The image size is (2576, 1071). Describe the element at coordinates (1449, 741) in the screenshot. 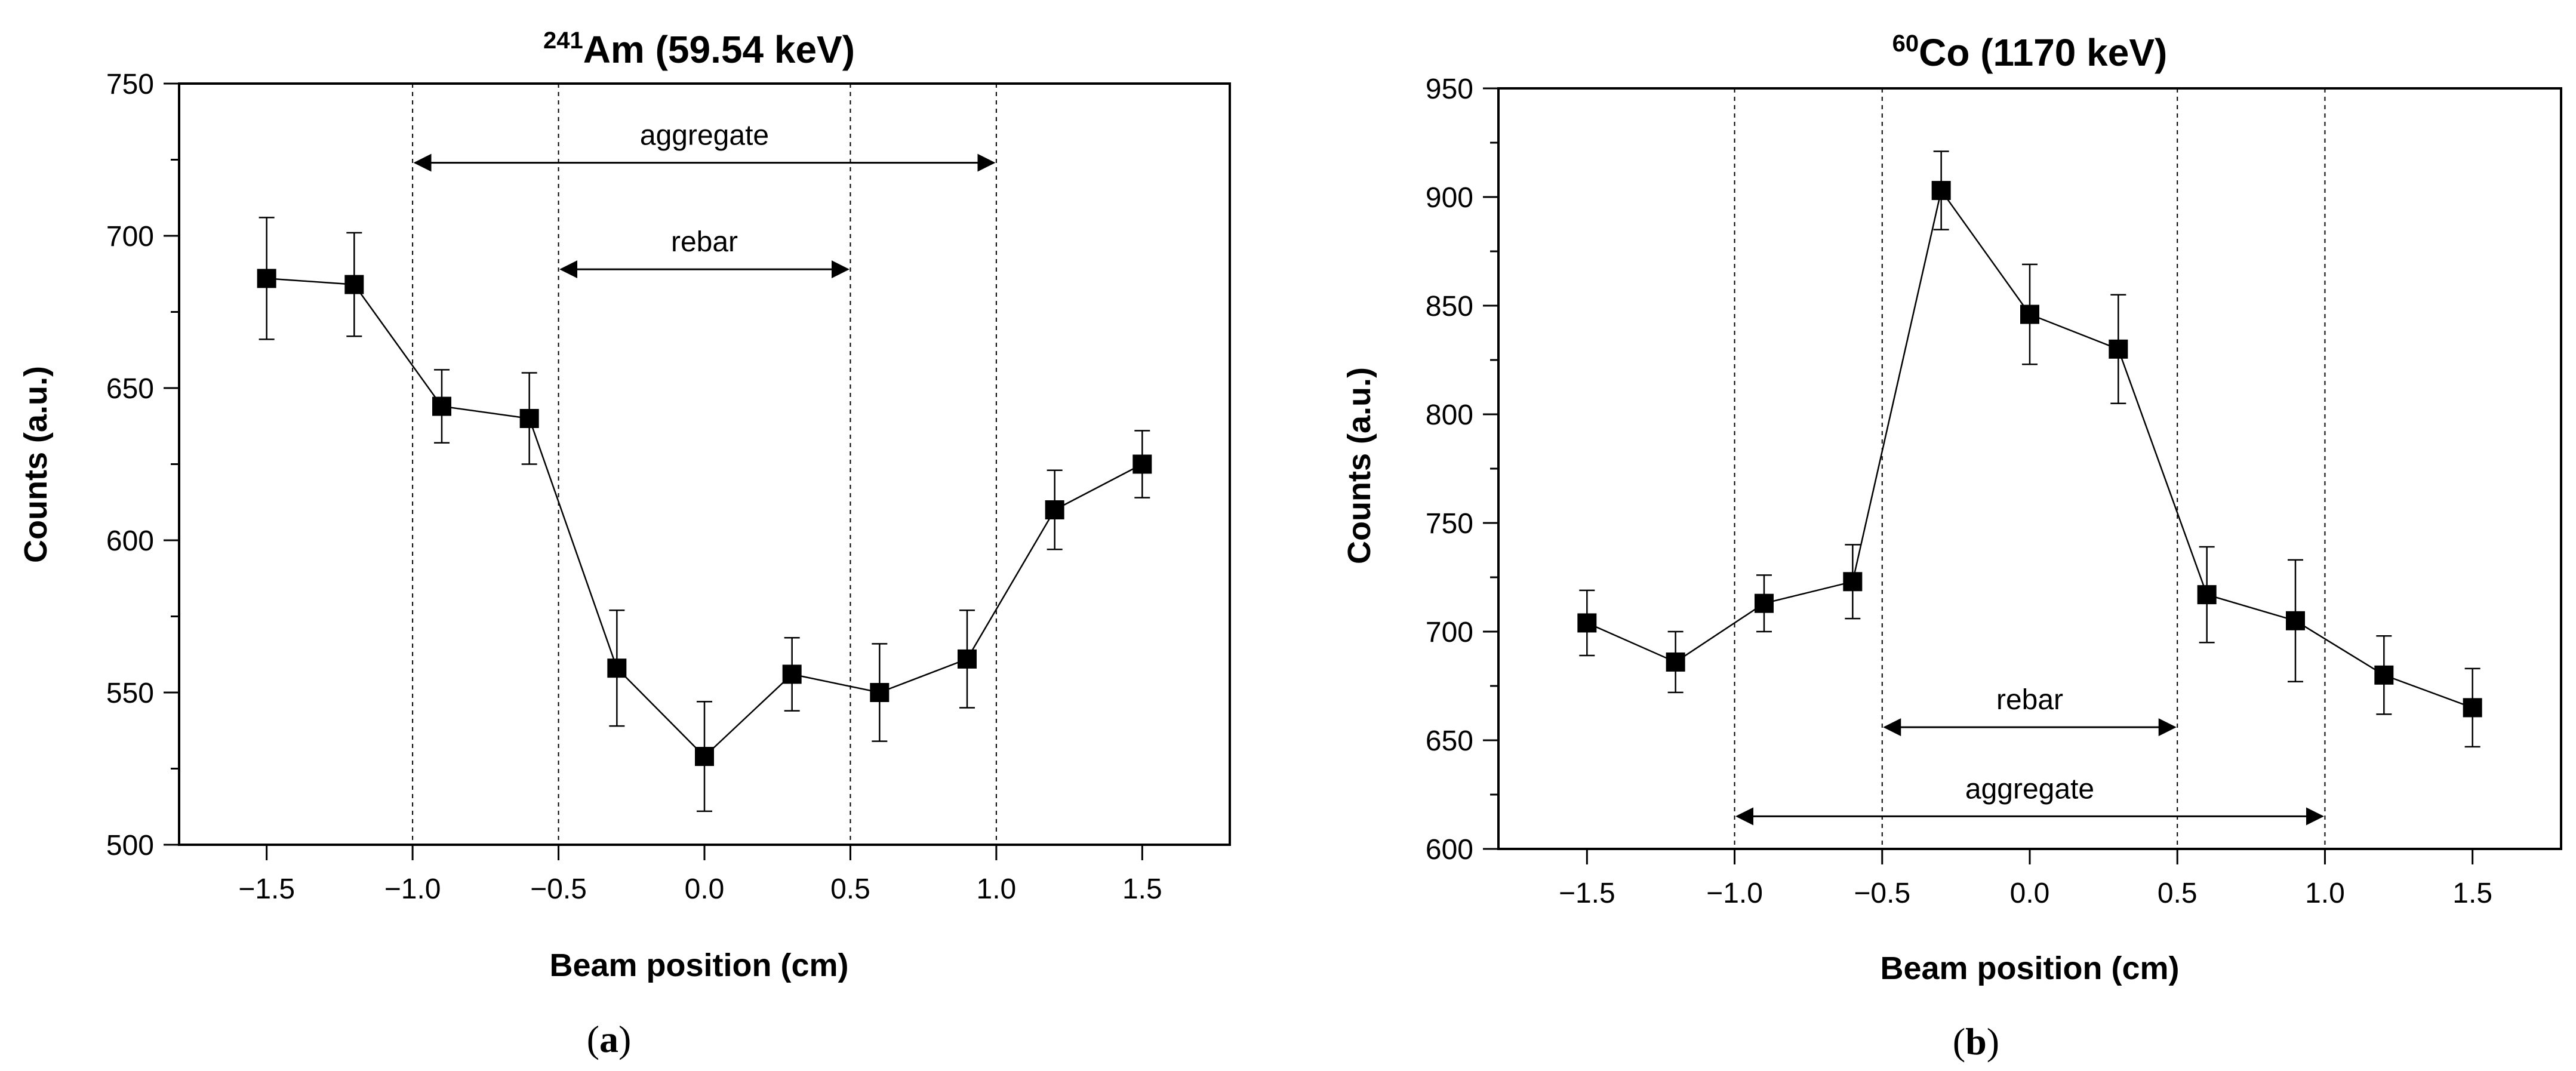

I see `chart-b-y-tick-label: 650` at that location.